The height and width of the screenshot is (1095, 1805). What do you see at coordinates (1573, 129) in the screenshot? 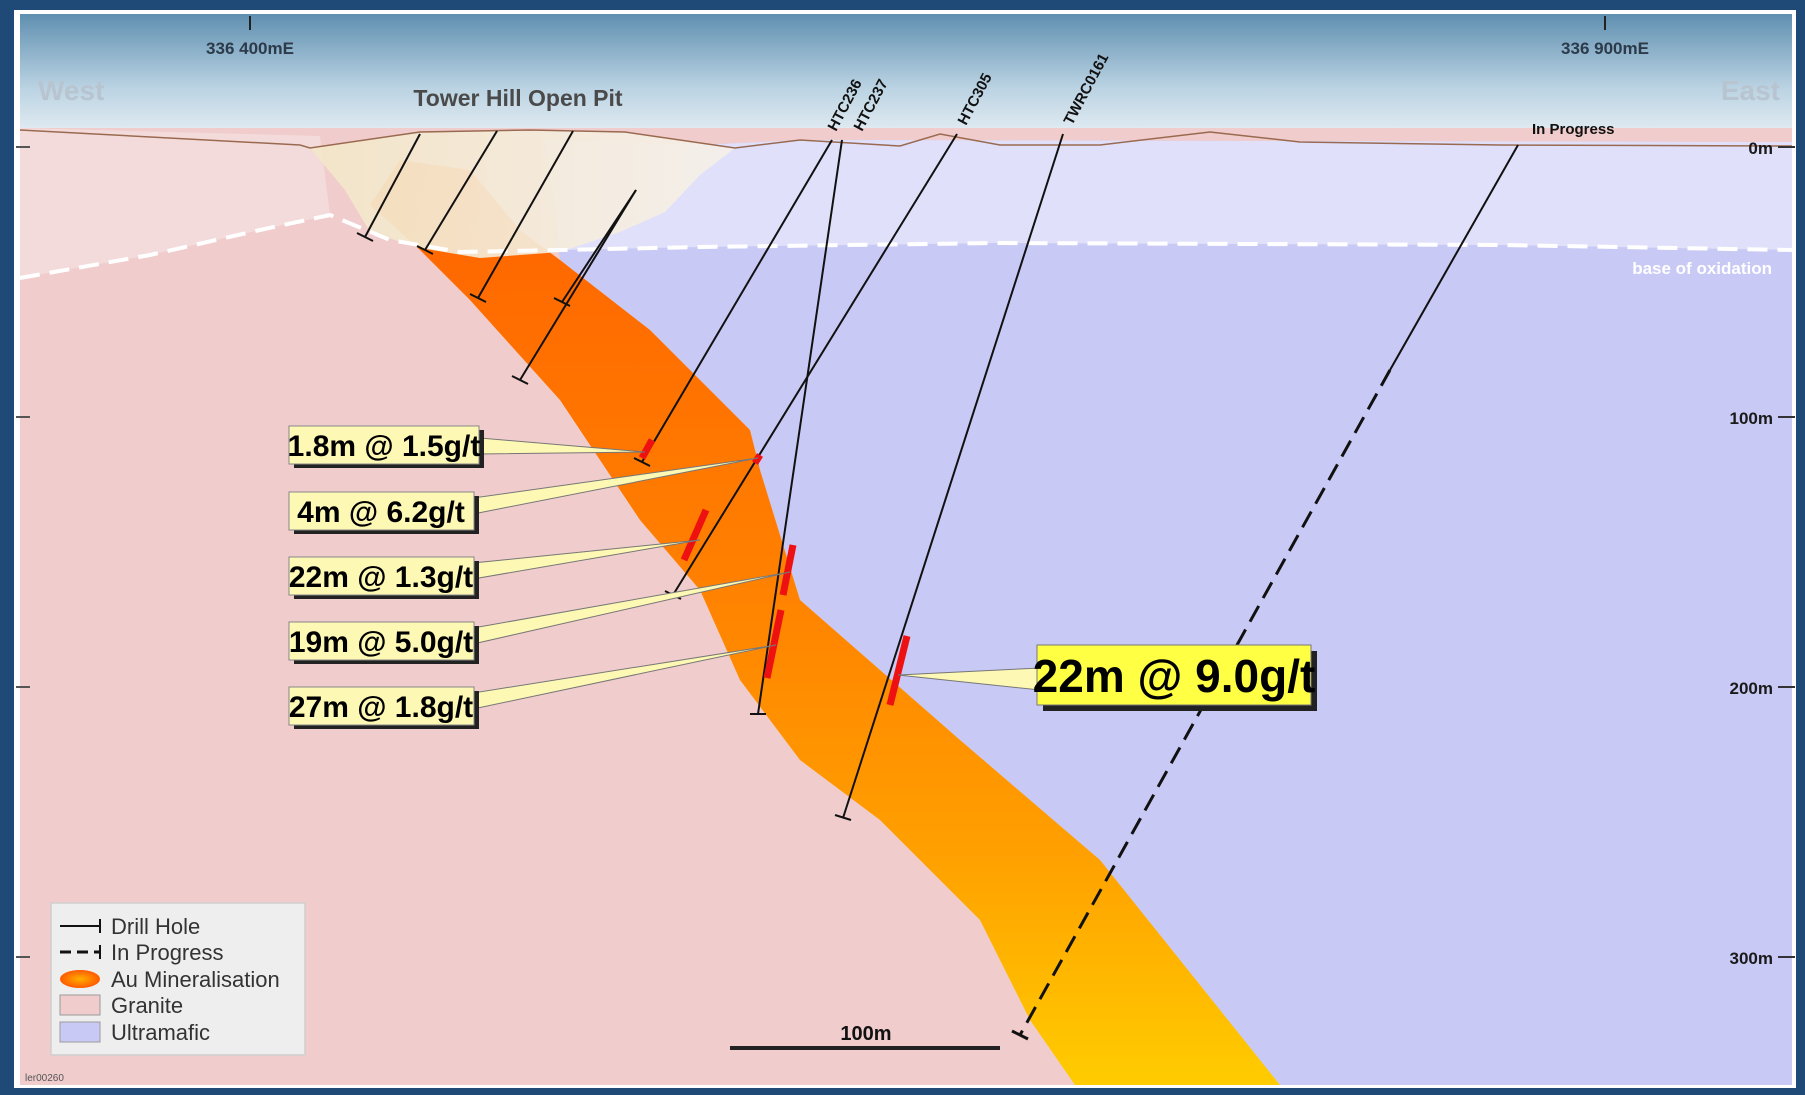
I see `in-progress-label: In Progress` at bounding box center [1573, 129].